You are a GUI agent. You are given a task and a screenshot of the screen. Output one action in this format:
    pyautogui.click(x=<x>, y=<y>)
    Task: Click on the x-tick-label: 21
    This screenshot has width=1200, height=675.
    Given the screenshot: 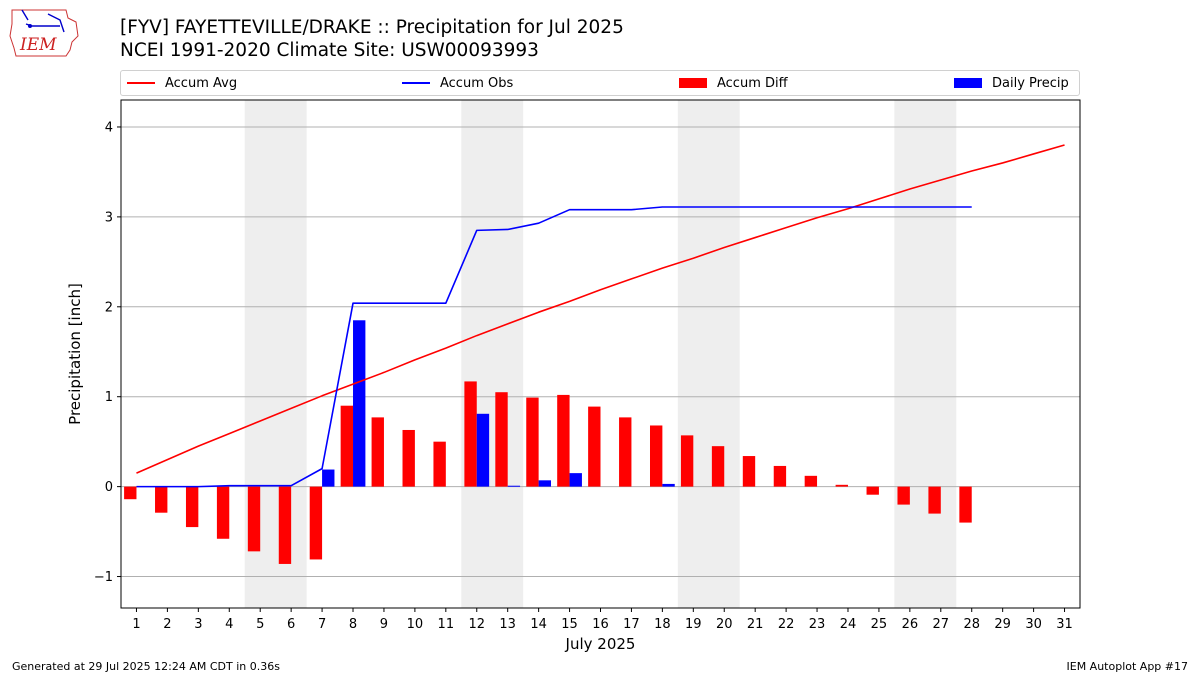 What is the action you would take?
    pyautogui.click(x=755, y=624)
    